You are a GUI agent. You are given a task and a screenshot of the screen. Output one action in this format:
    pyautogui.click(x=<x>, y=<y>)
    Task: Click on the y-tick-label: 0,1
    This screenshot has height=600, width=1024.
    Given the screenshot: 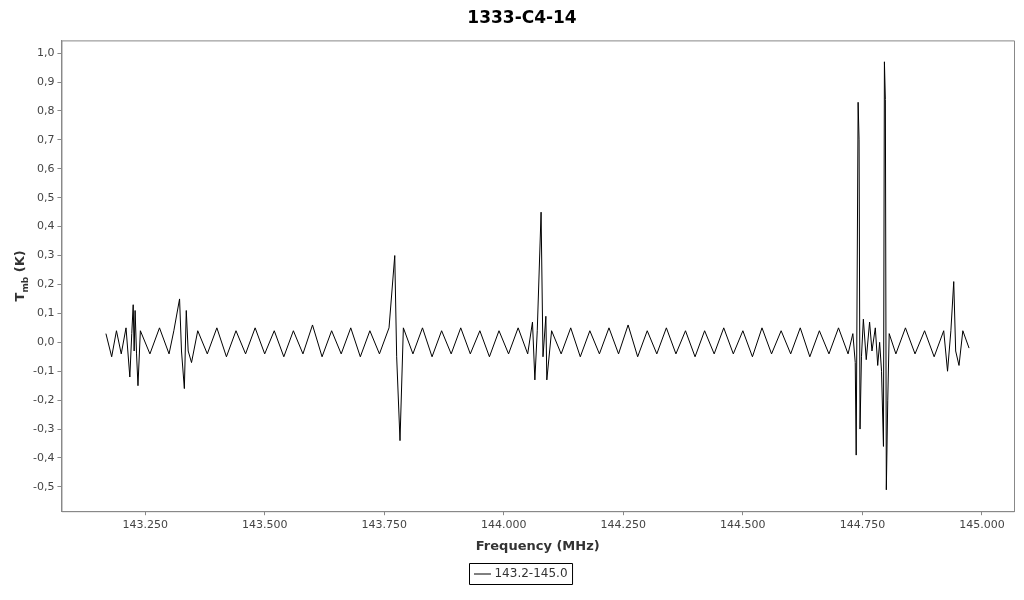 What is the action you would take?
    pyautogui.click(x=45, y=313)
    